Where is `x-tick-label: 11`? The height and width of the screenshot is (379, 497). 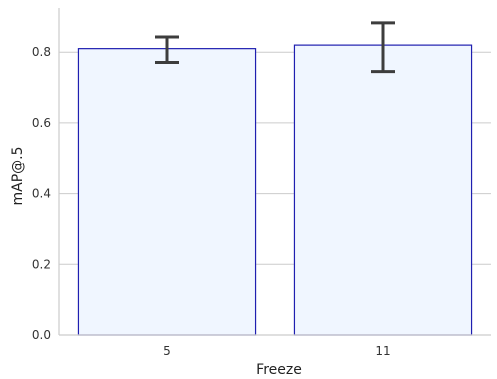
x-tick-label: 11 is located at coordinates (382, 351).